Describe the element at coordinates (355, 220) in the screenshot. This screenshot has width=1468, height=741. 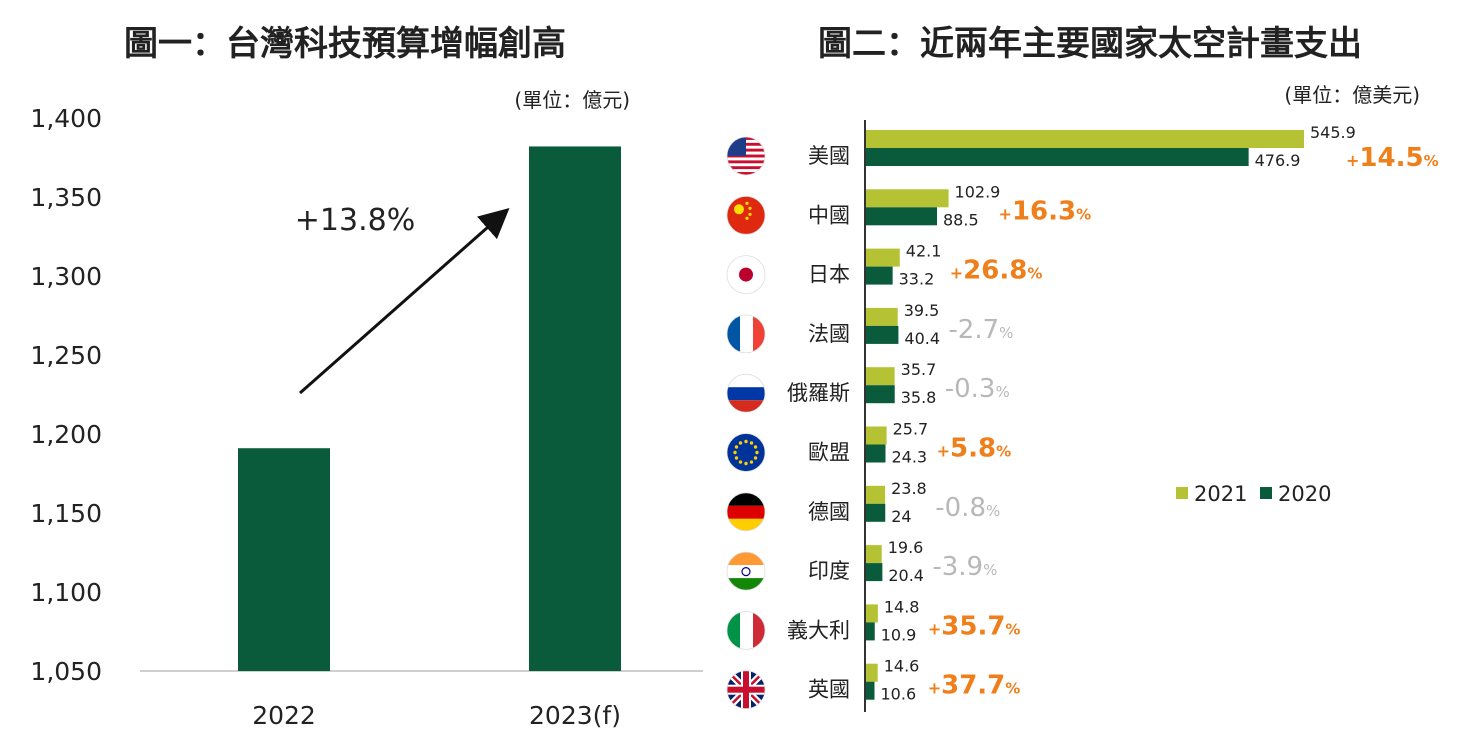
I see `growth-annotation: +13.8%` at that location.